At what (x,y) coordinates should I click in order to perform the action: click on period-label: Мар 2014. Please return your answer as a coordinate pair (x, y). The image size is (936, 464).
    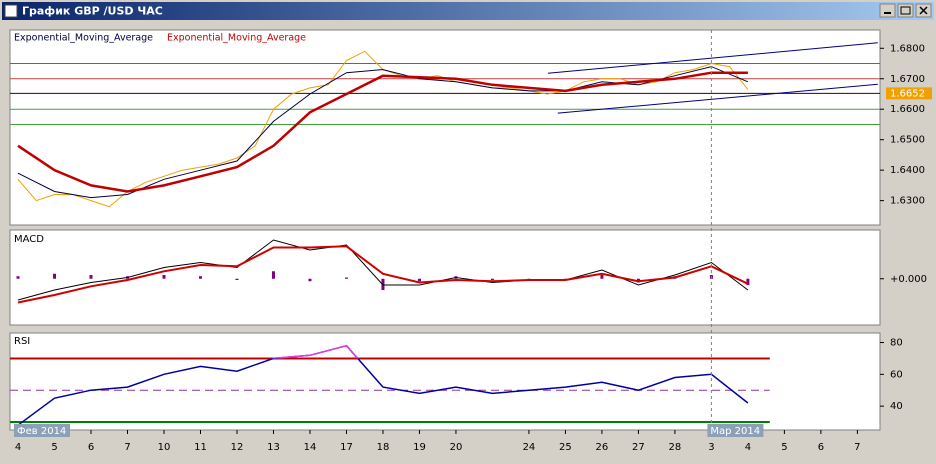
    Looking at the image, I should click on (735, 431).